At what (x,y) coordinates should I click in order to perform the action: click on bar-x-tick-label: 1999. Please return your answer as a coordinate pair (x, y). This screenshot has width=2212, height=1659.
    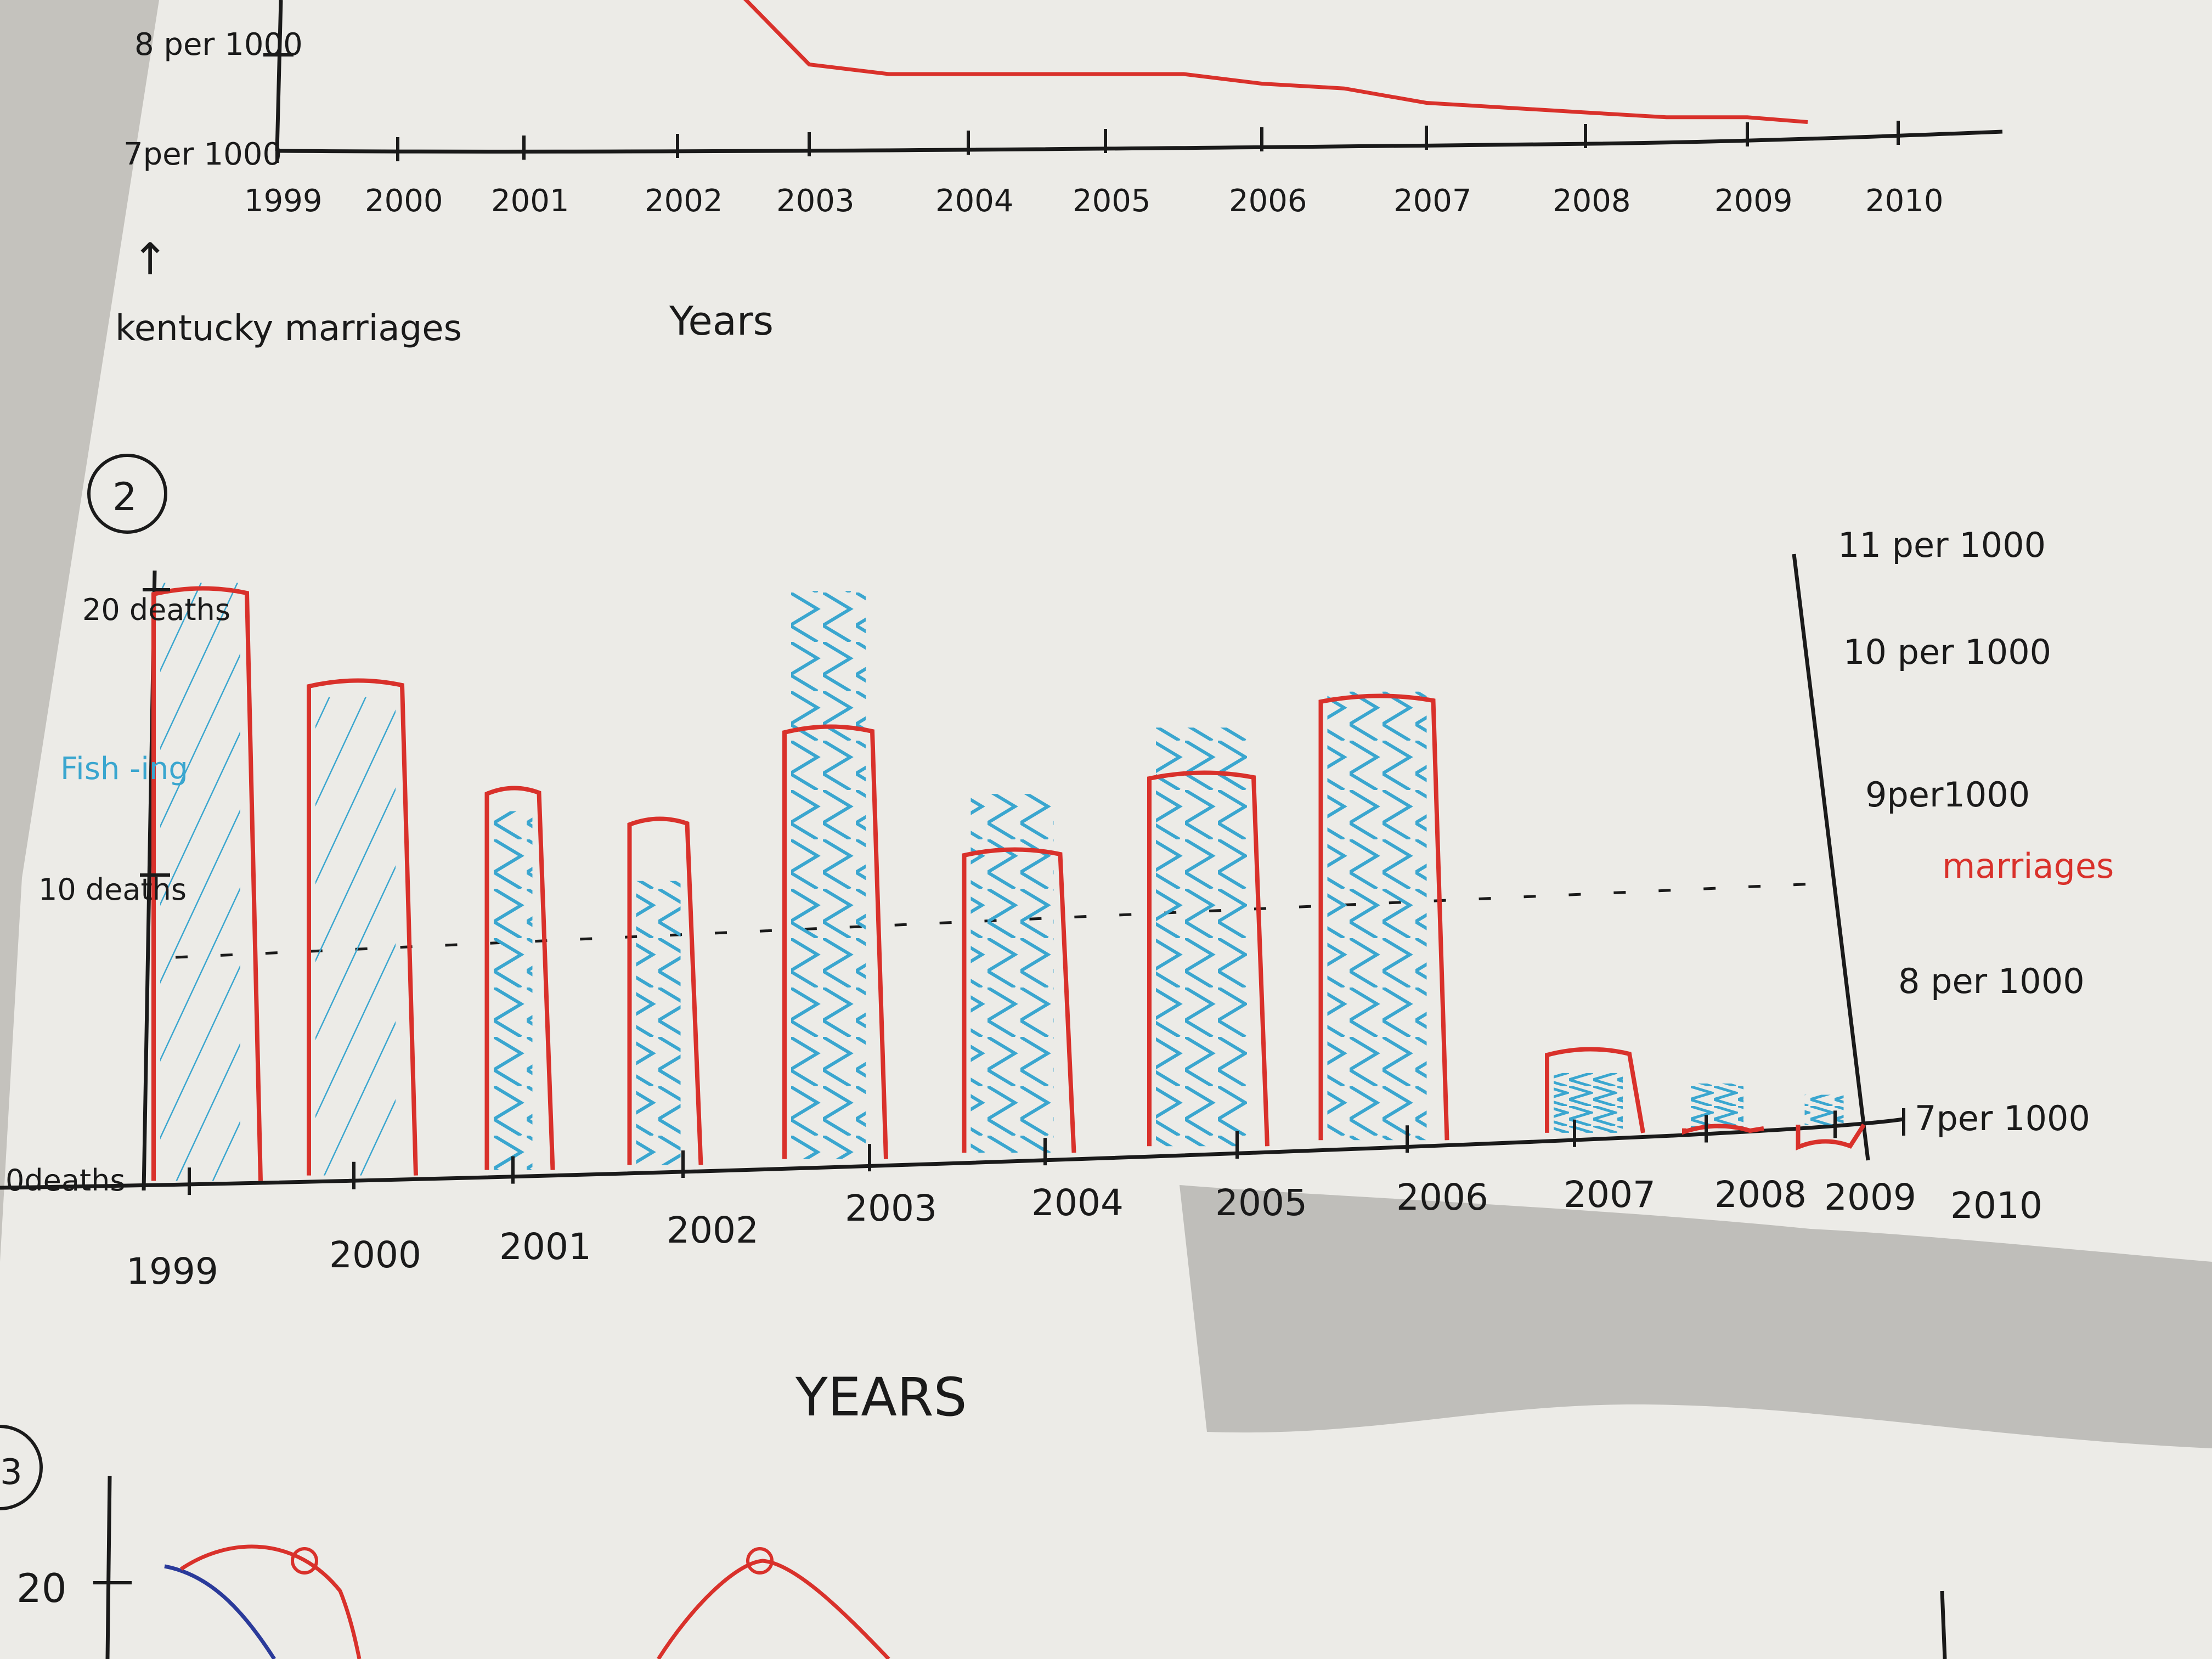
    Looking at the image, I should click on (172, 1272).